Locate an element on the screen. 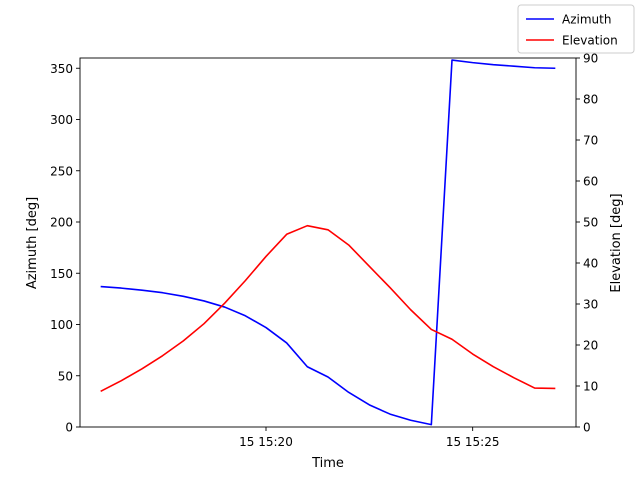  y-left-tick-label: 200 is located at coordinates (61, 223).